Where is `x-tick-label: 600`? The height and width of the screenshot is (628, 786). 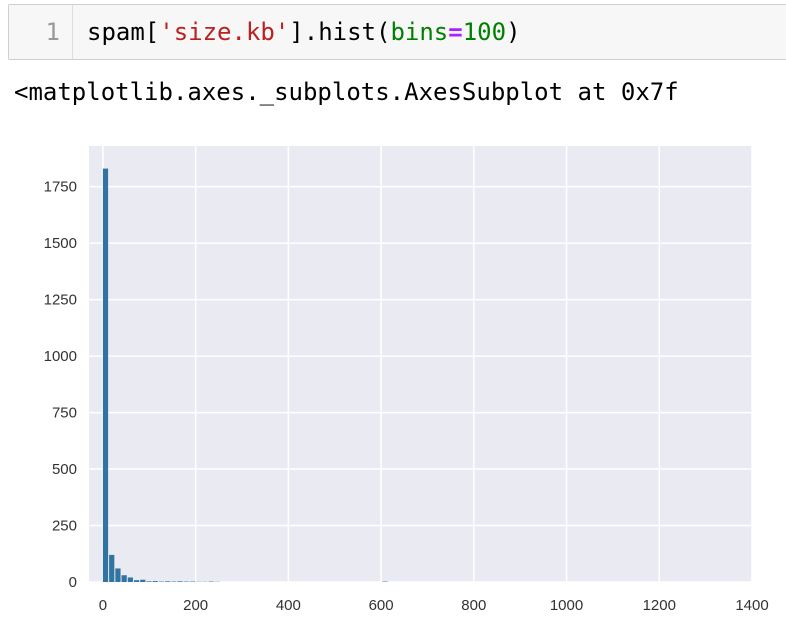 x-tick-label: 600 is located at coordinates (381, 605).